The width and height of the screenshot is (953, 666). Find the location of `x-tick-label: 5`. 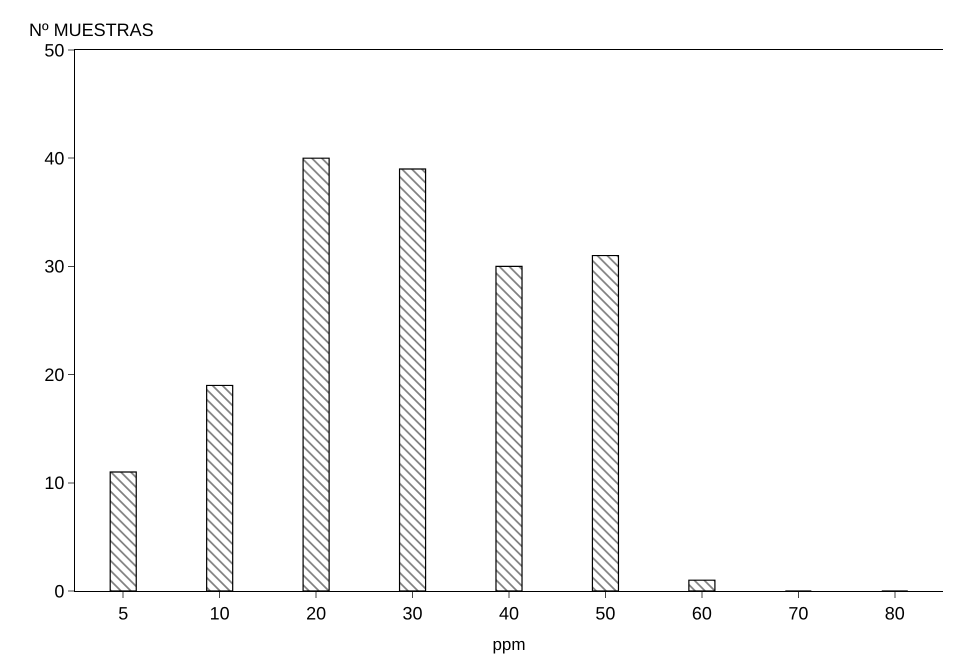

x-tick-label: 5 is located at coordinates (123, 614).